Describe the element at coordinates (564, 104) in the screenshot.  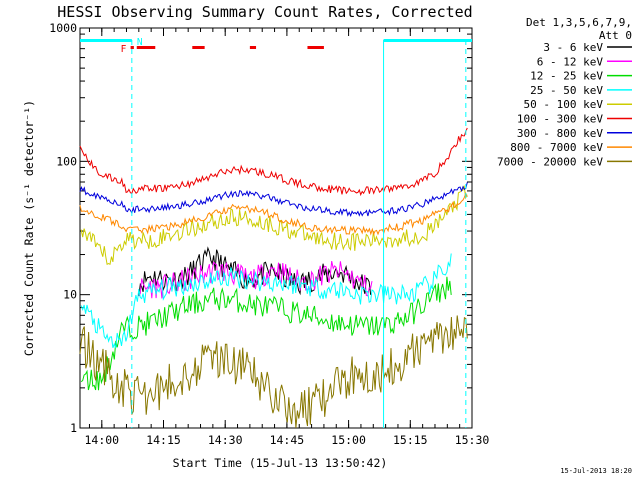
I see `legend-label: 50 - 100 keV` at that location.